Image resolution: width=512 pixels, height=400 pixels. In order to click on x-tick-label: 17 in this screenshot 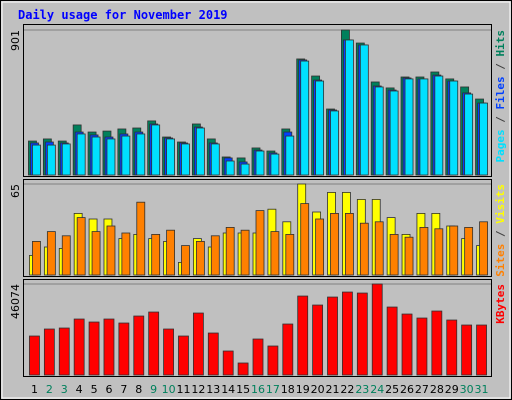, I will do `click(273, 389)`.